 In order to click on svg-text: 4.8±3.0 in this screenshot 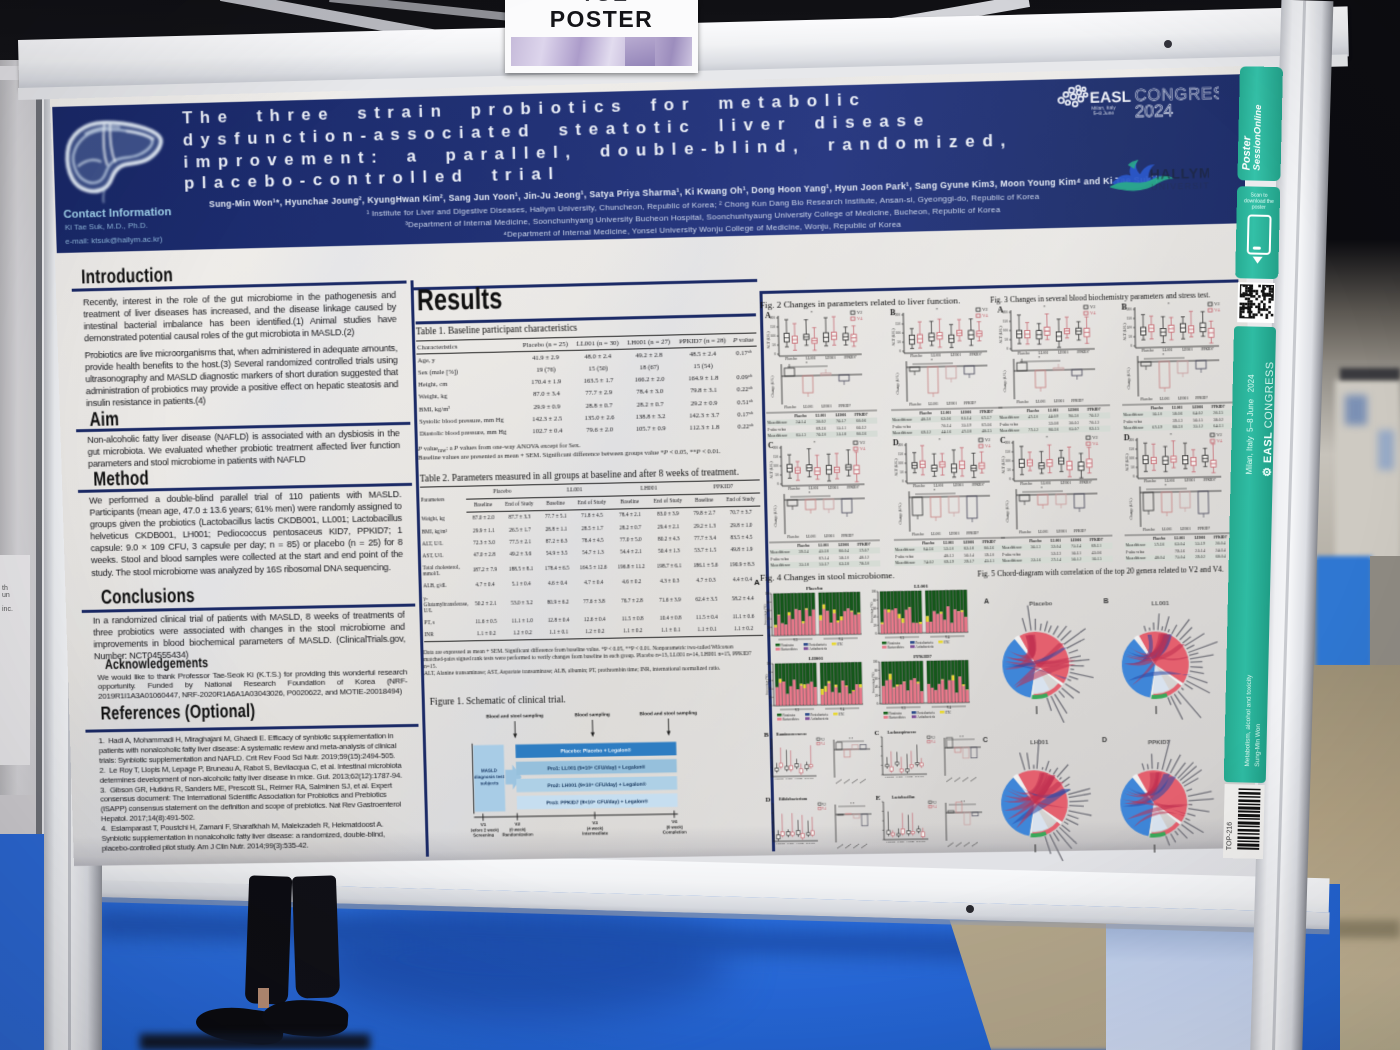, I will do `click(926, 420)`.